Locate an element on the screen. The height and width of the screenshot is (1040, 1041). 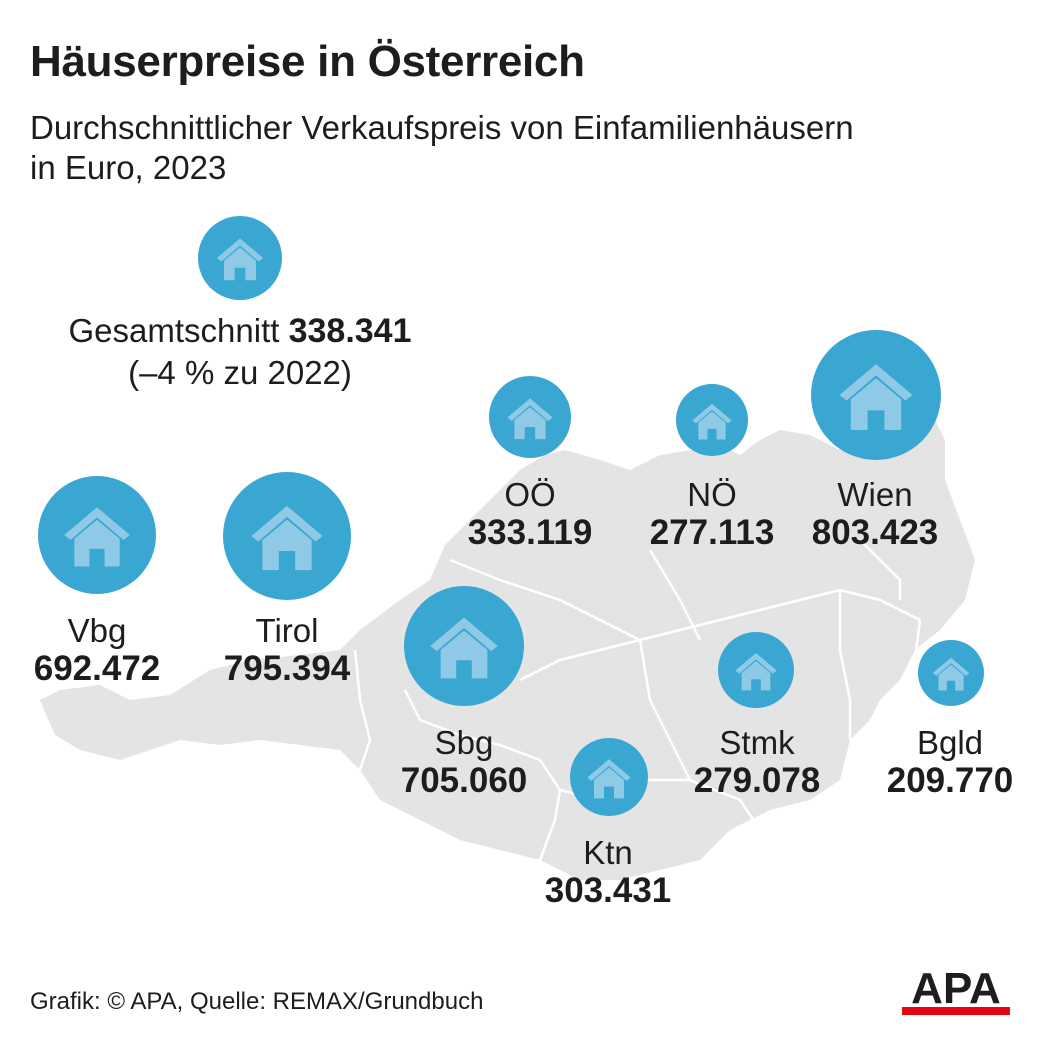
region-value-bgld: 209.770 is located at coordinates (950, 780).